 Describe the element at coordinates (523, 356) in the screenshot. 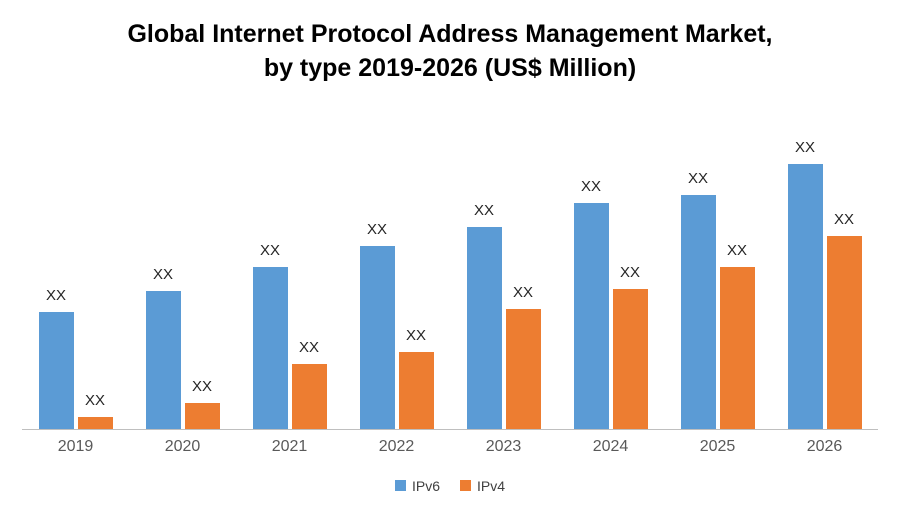

I see `bar-ipv4-2023: XX` at that location.